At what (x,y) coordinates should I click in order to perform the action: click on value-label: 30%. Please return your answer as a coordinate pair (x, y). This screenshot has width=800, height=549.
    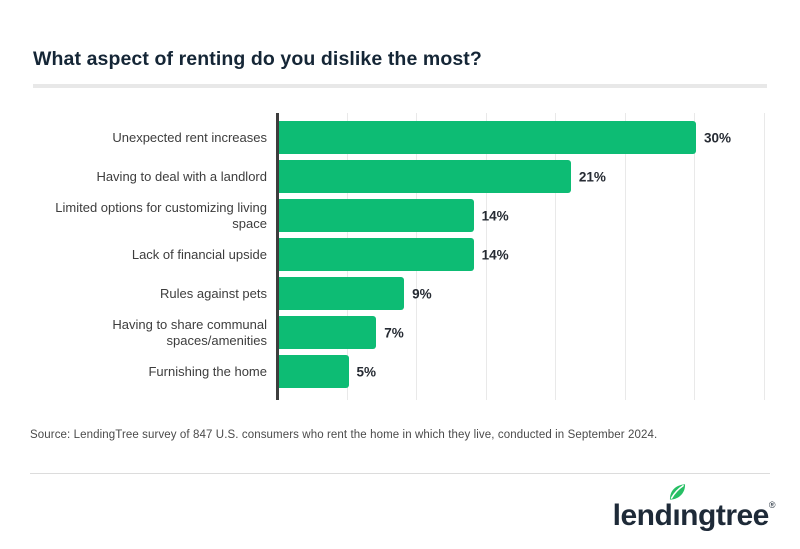
    Looking at the image, I should click on (718, 137).